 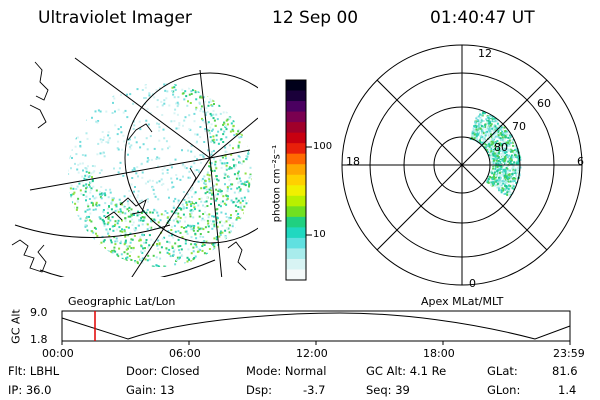 I want to click on observation-date: 12 Sep 00, so click(x=315, y=18).